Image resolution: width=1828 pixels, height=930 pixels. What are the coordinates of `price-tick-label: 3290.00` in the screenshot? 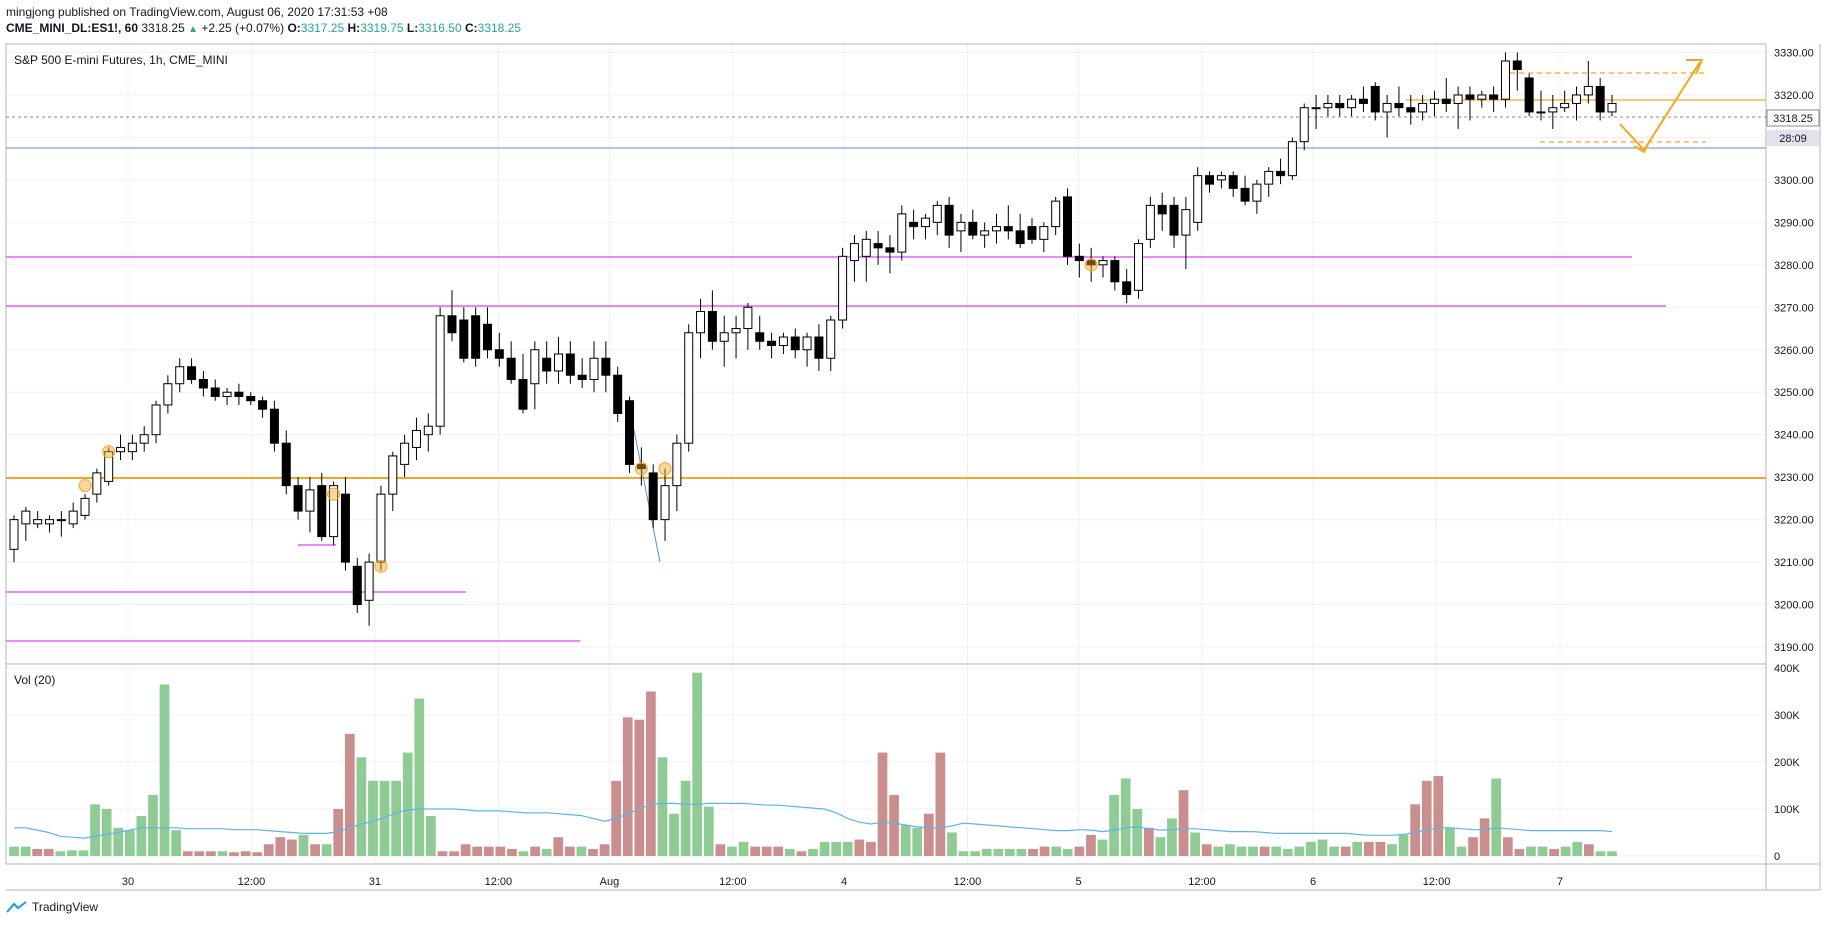 It's located at (1794, 223).